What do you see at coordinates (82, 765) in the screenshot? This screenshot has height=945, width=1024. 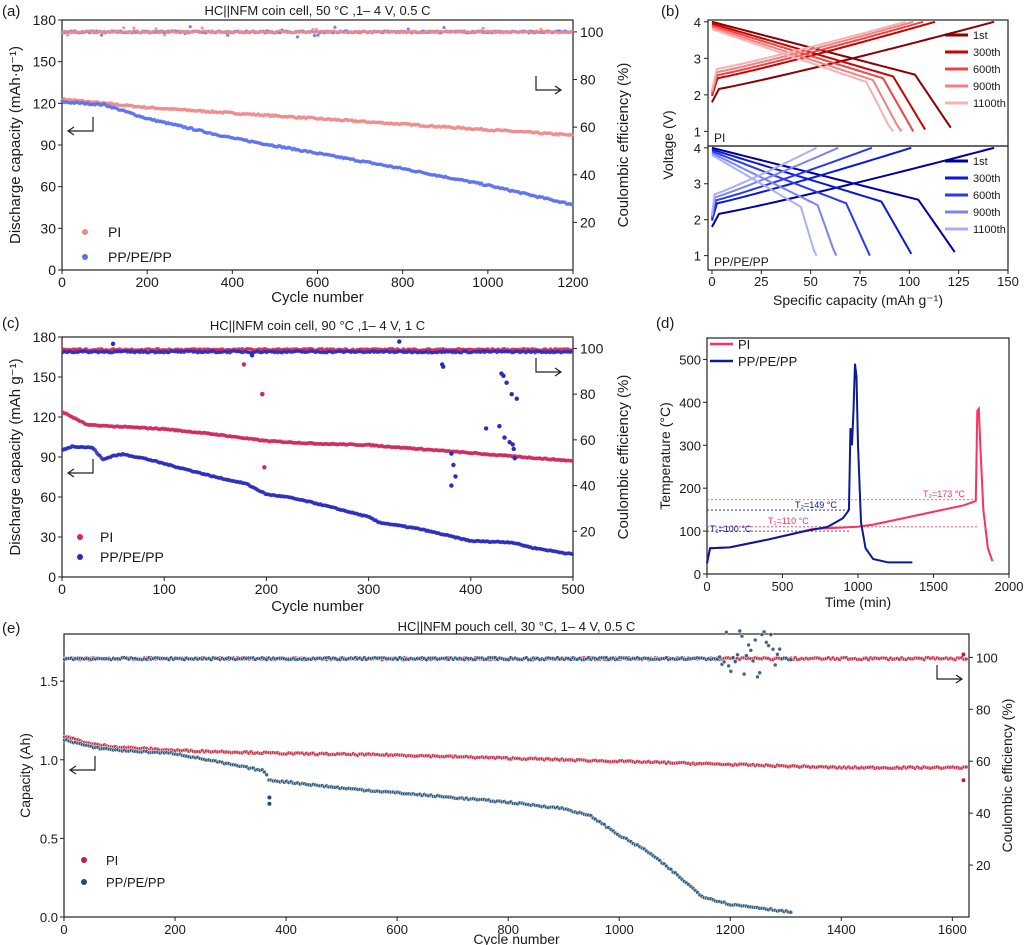 I see `left-axis-arrow-icon` at bounding box center [82, 765].